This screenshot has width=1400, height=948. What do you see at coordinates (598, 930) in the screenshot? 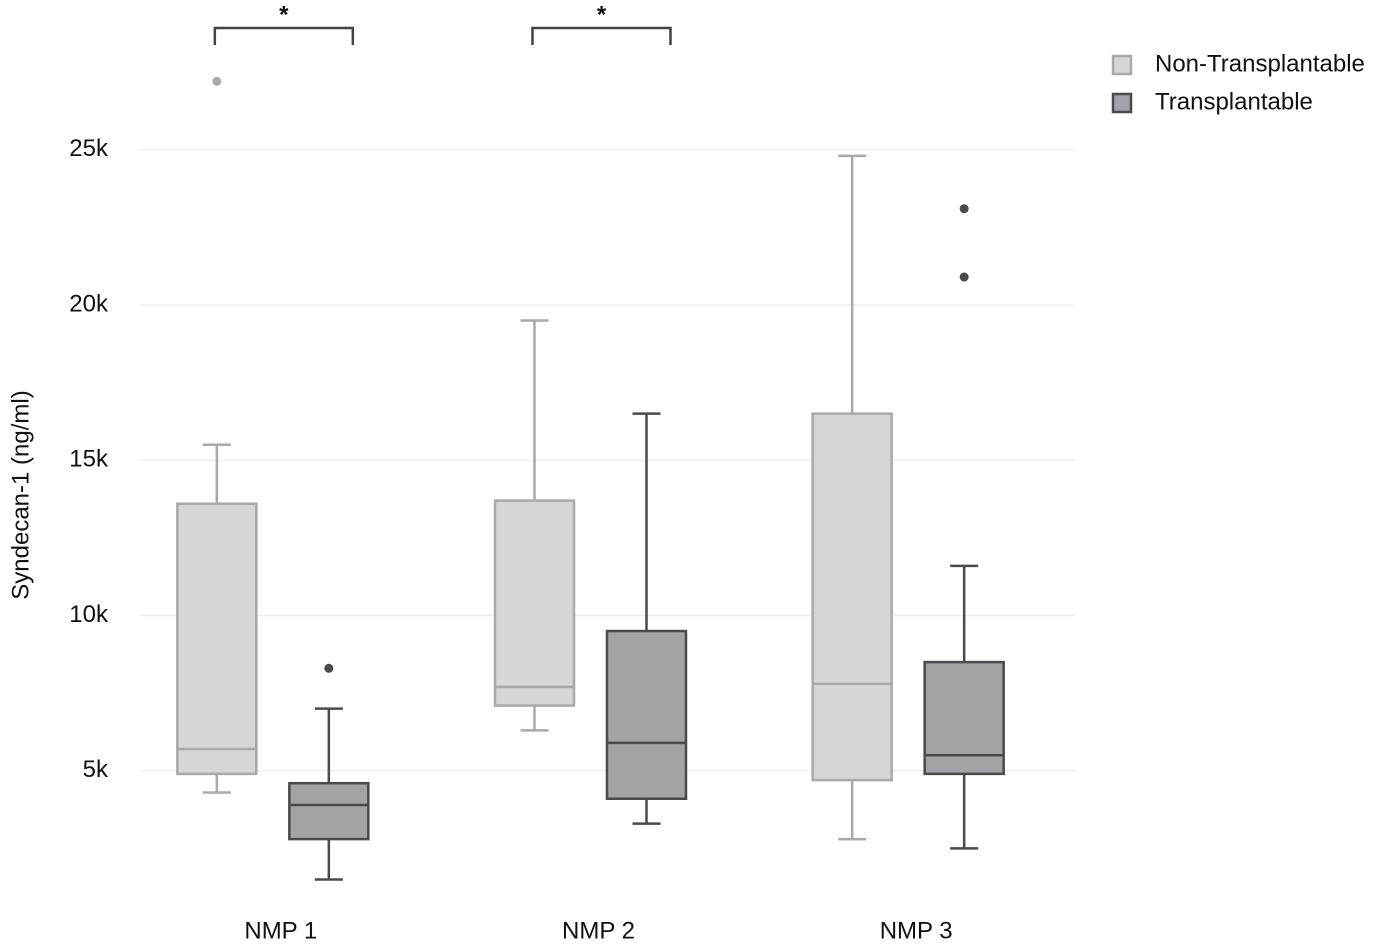
I see `x-tick-label: NMP 2` at bounding box center [598, 930].